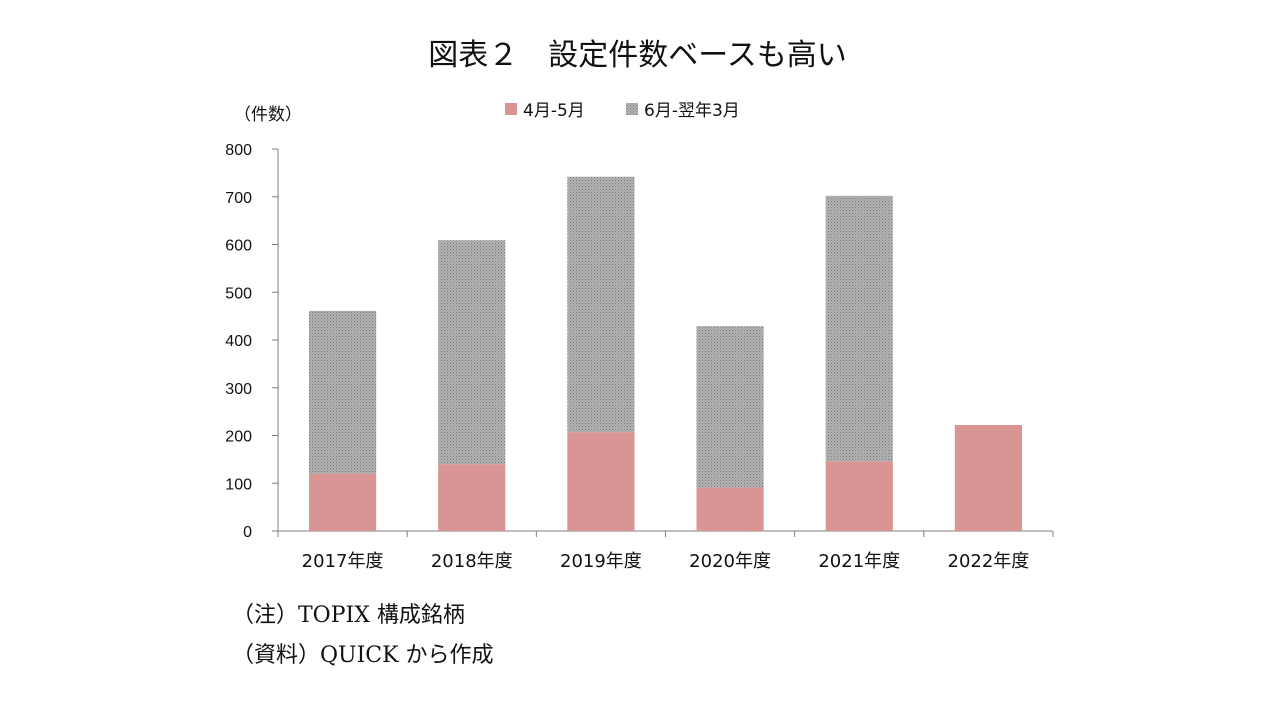  I want to click on chart-title: 図表２ 設定件数ベースも高い, so click(637, 55).